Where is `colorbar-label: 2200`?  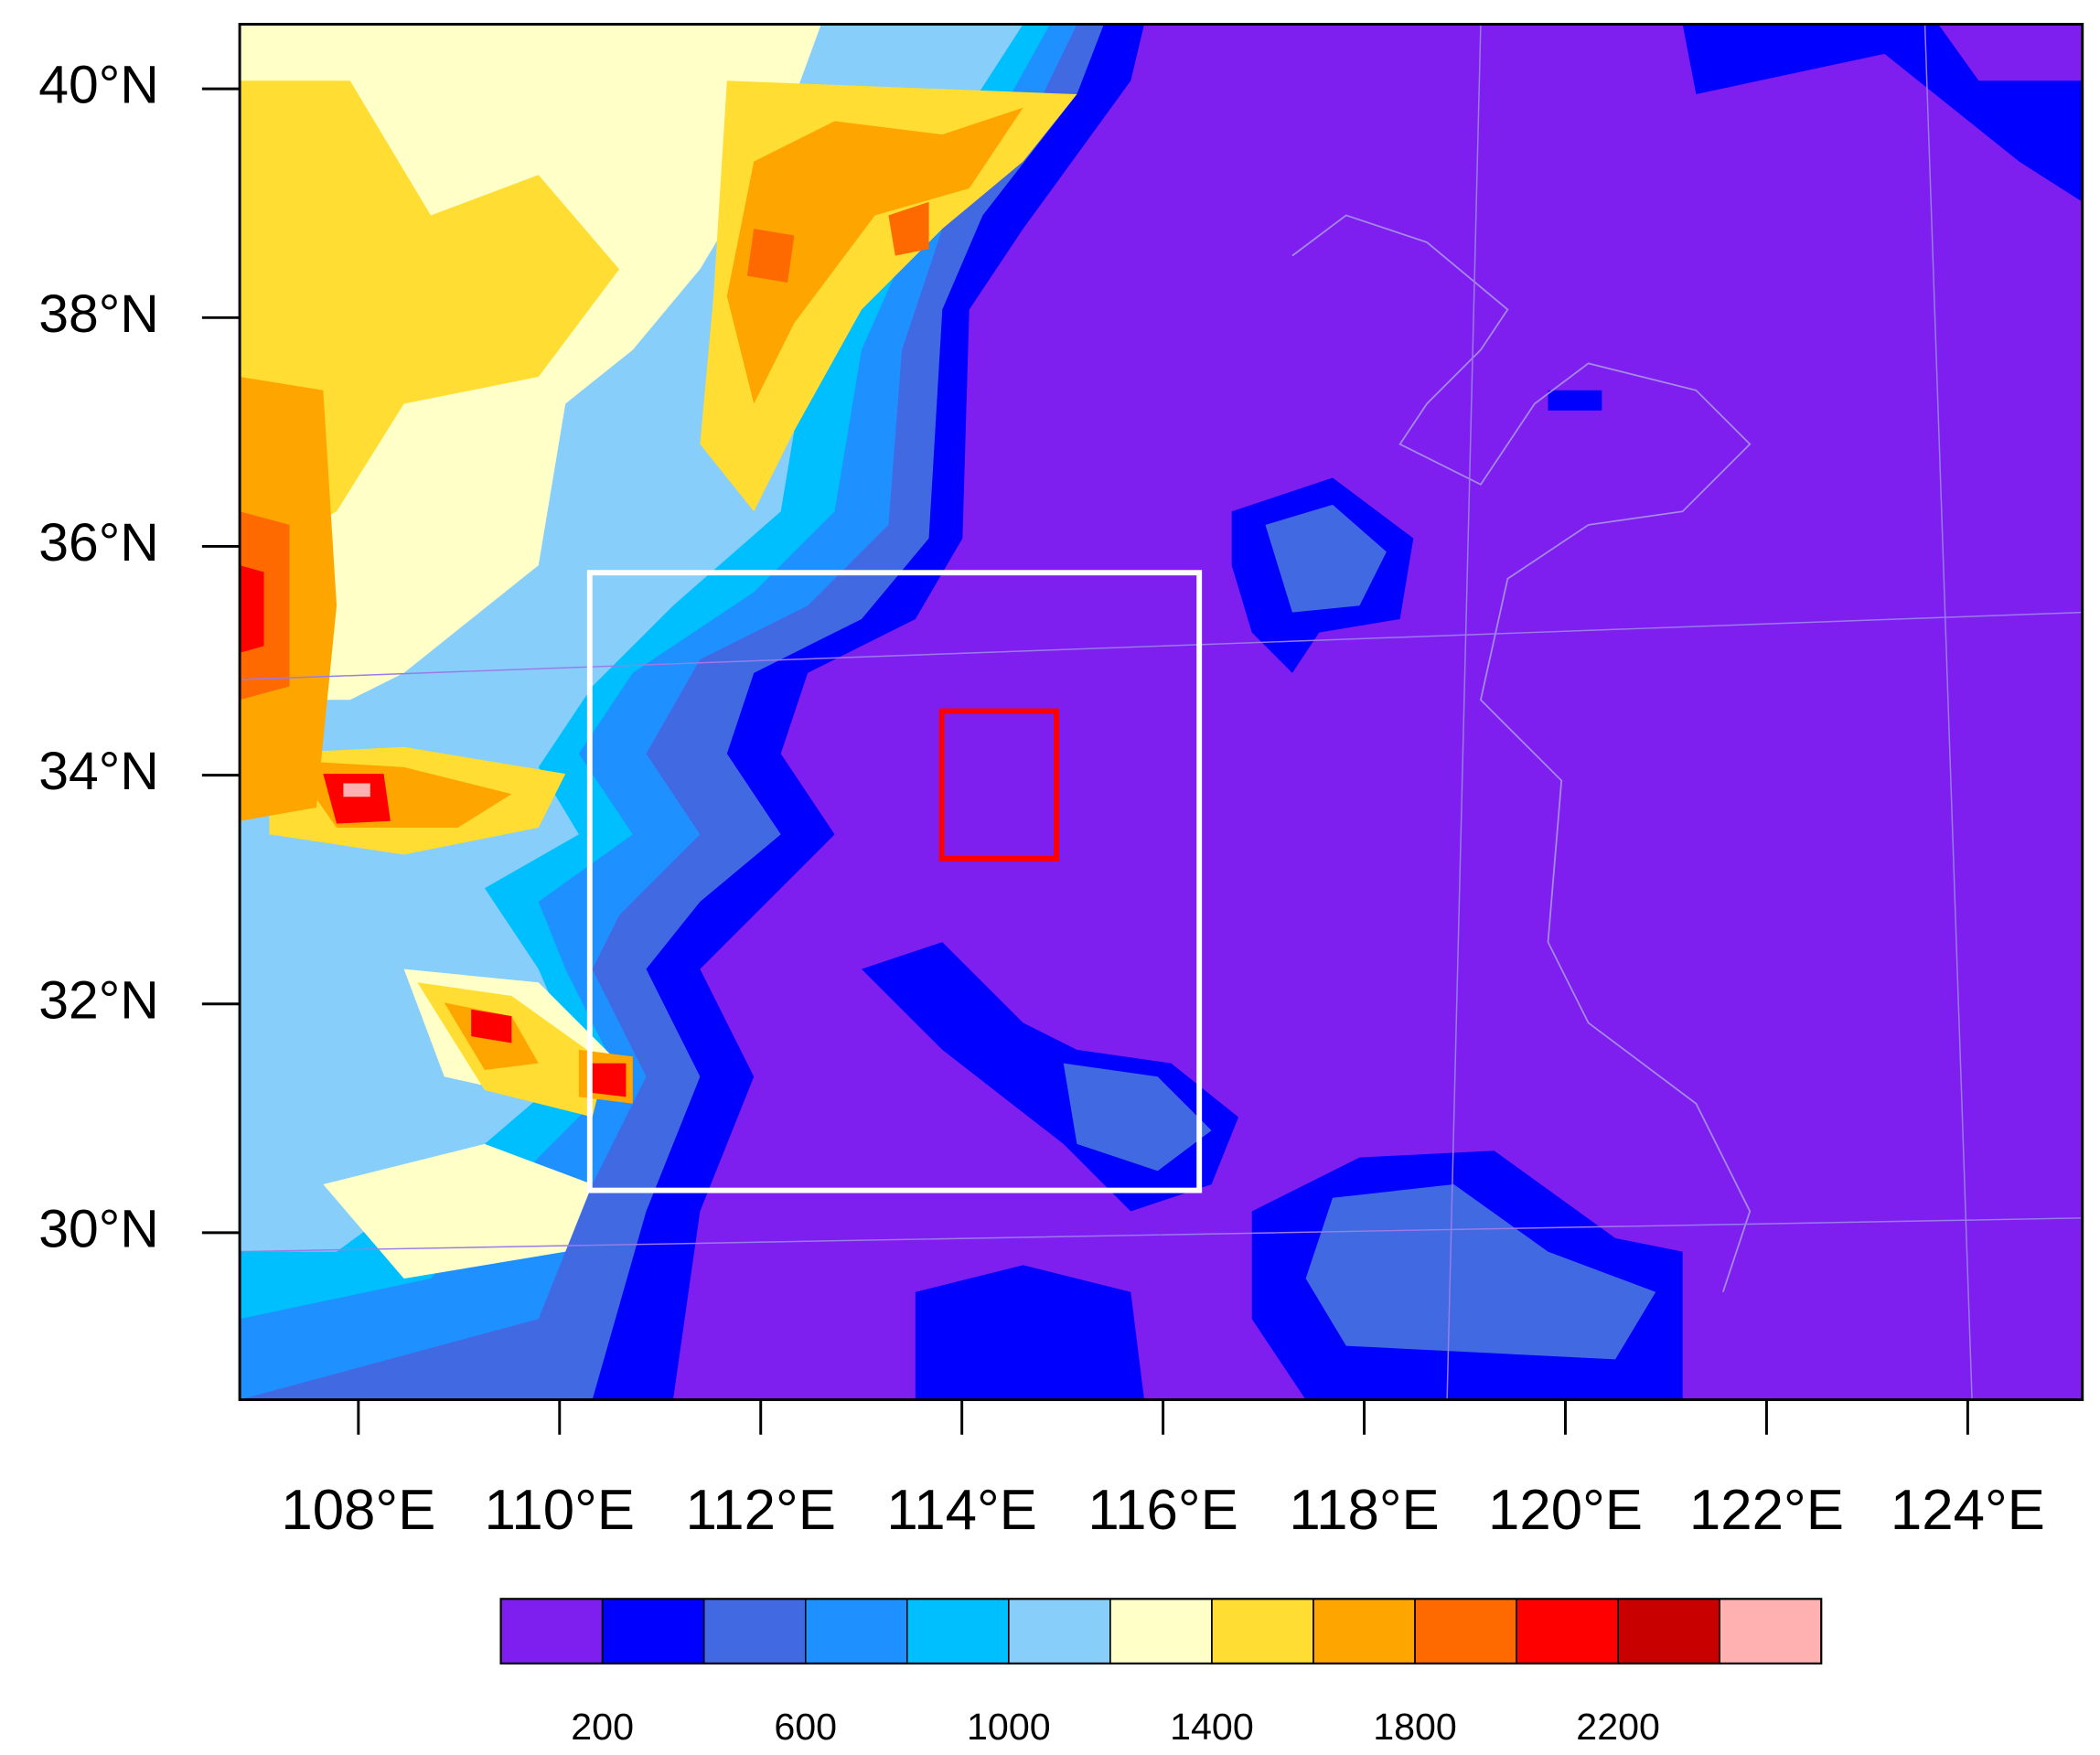 colorbar-label: 2200 is located at coordinates (1618, 1727).